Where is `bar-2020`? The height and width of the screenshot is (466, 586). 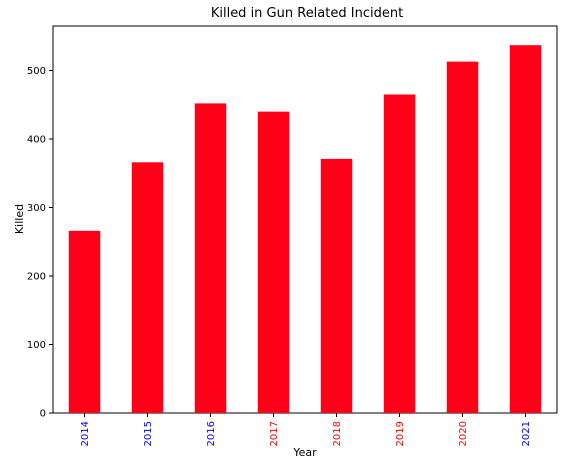 bar-2020 is located at coordinates (462, 237).